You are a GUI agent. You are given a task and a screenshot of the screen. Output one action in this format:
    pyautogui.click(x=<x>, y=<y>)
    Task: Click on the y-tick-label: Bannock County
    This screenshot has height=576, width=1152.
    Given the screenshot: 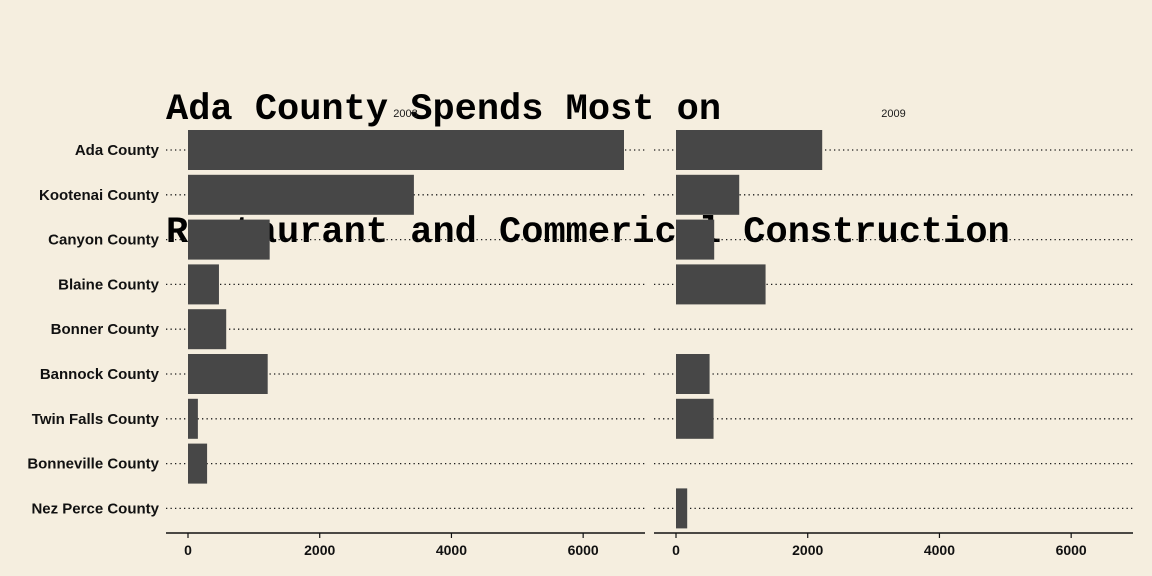 What is the action you would take?
    pyautogui.click(x=100, y=374)
    